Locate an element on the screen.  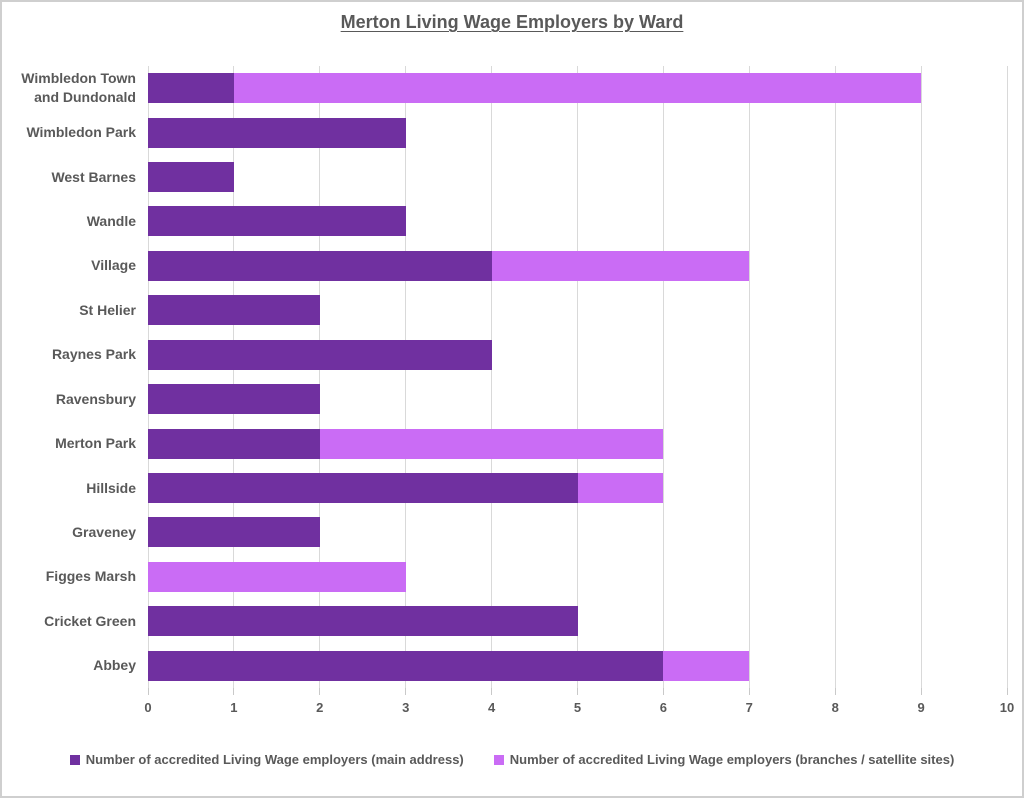
y-axis-label: Village is located at coordinates (113, 265).